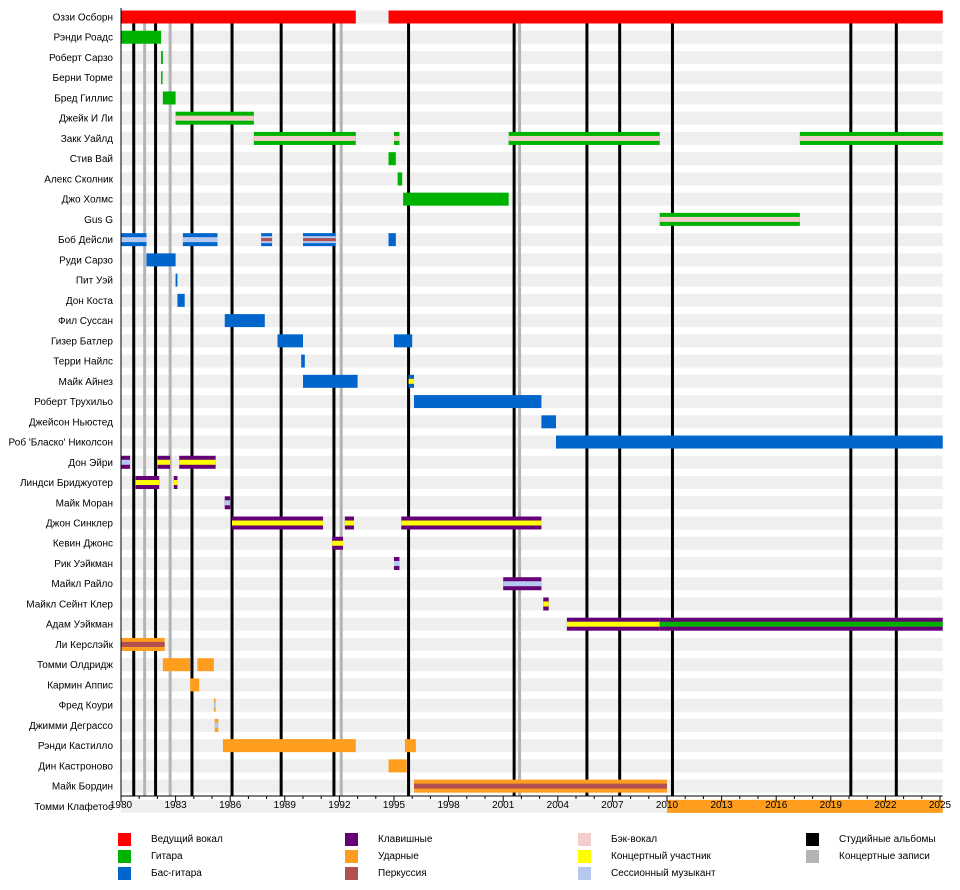  I want to click on x-tick-label: 1983, so click(175, 805).